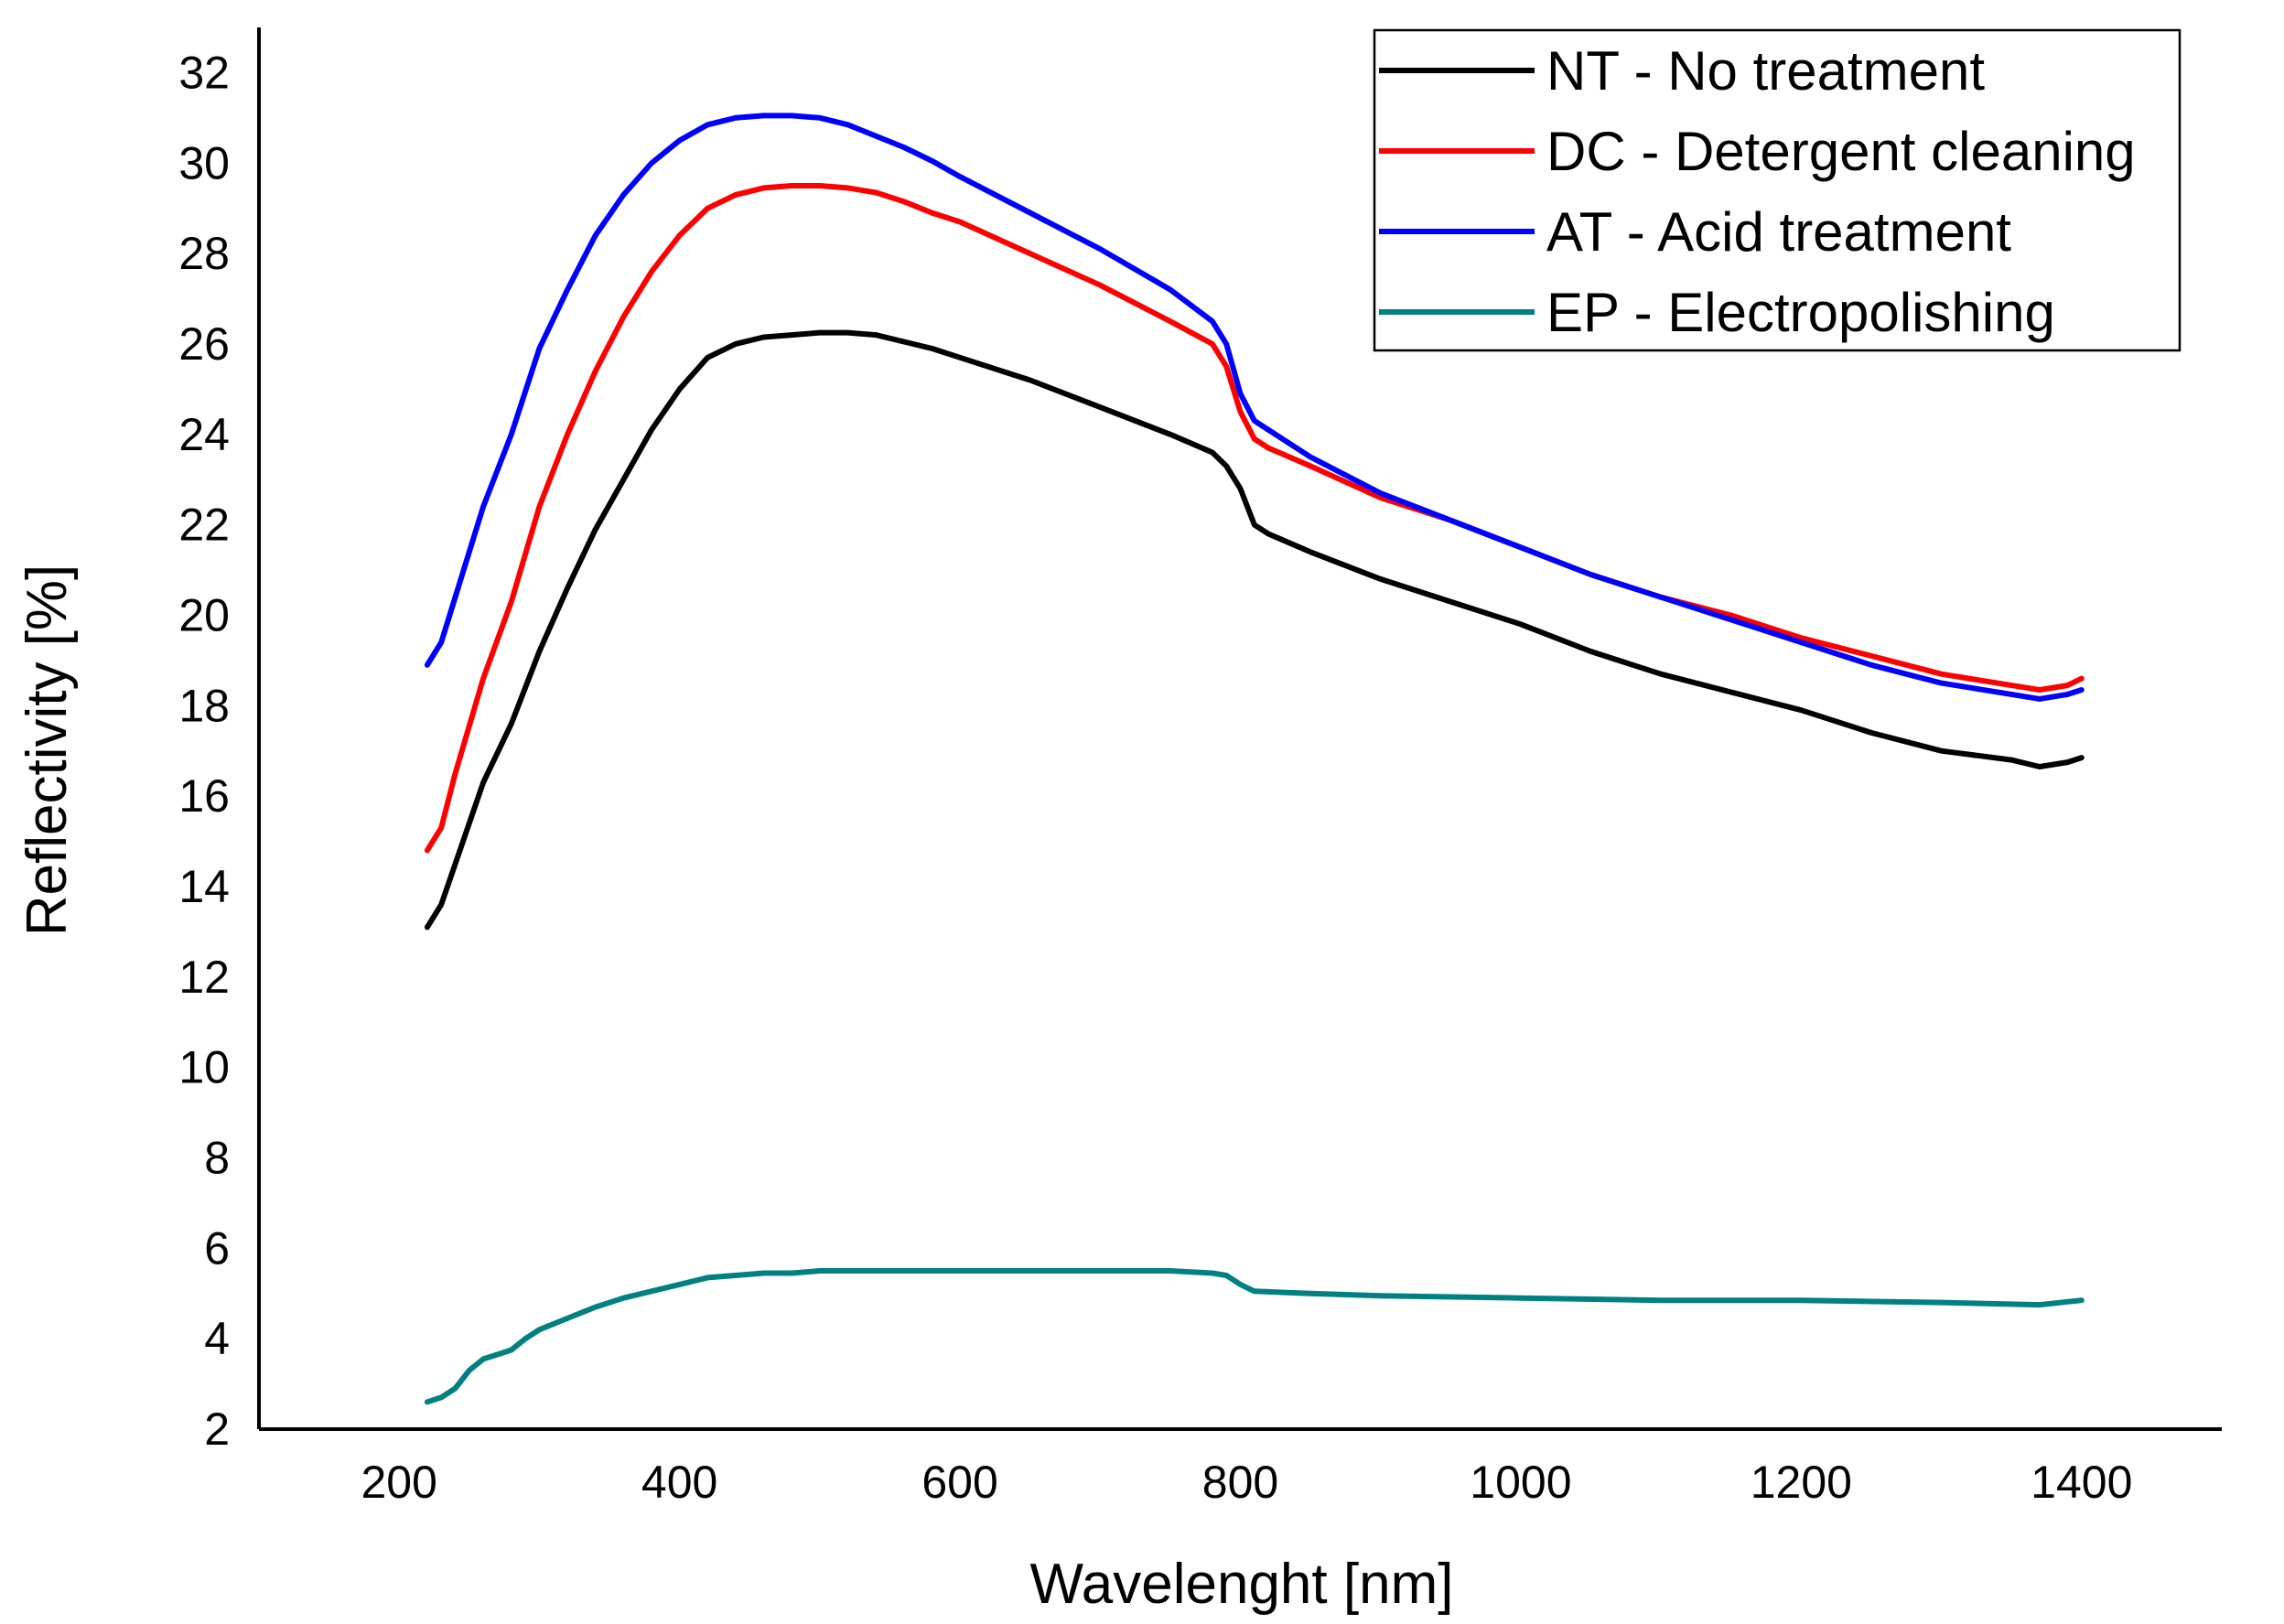 The image size is (2284, 1624). What do you see at coordinates (2081, 1482) in the screenshot?
I see `x-tick-label: 1400` at bounding box center [2081, 1482].